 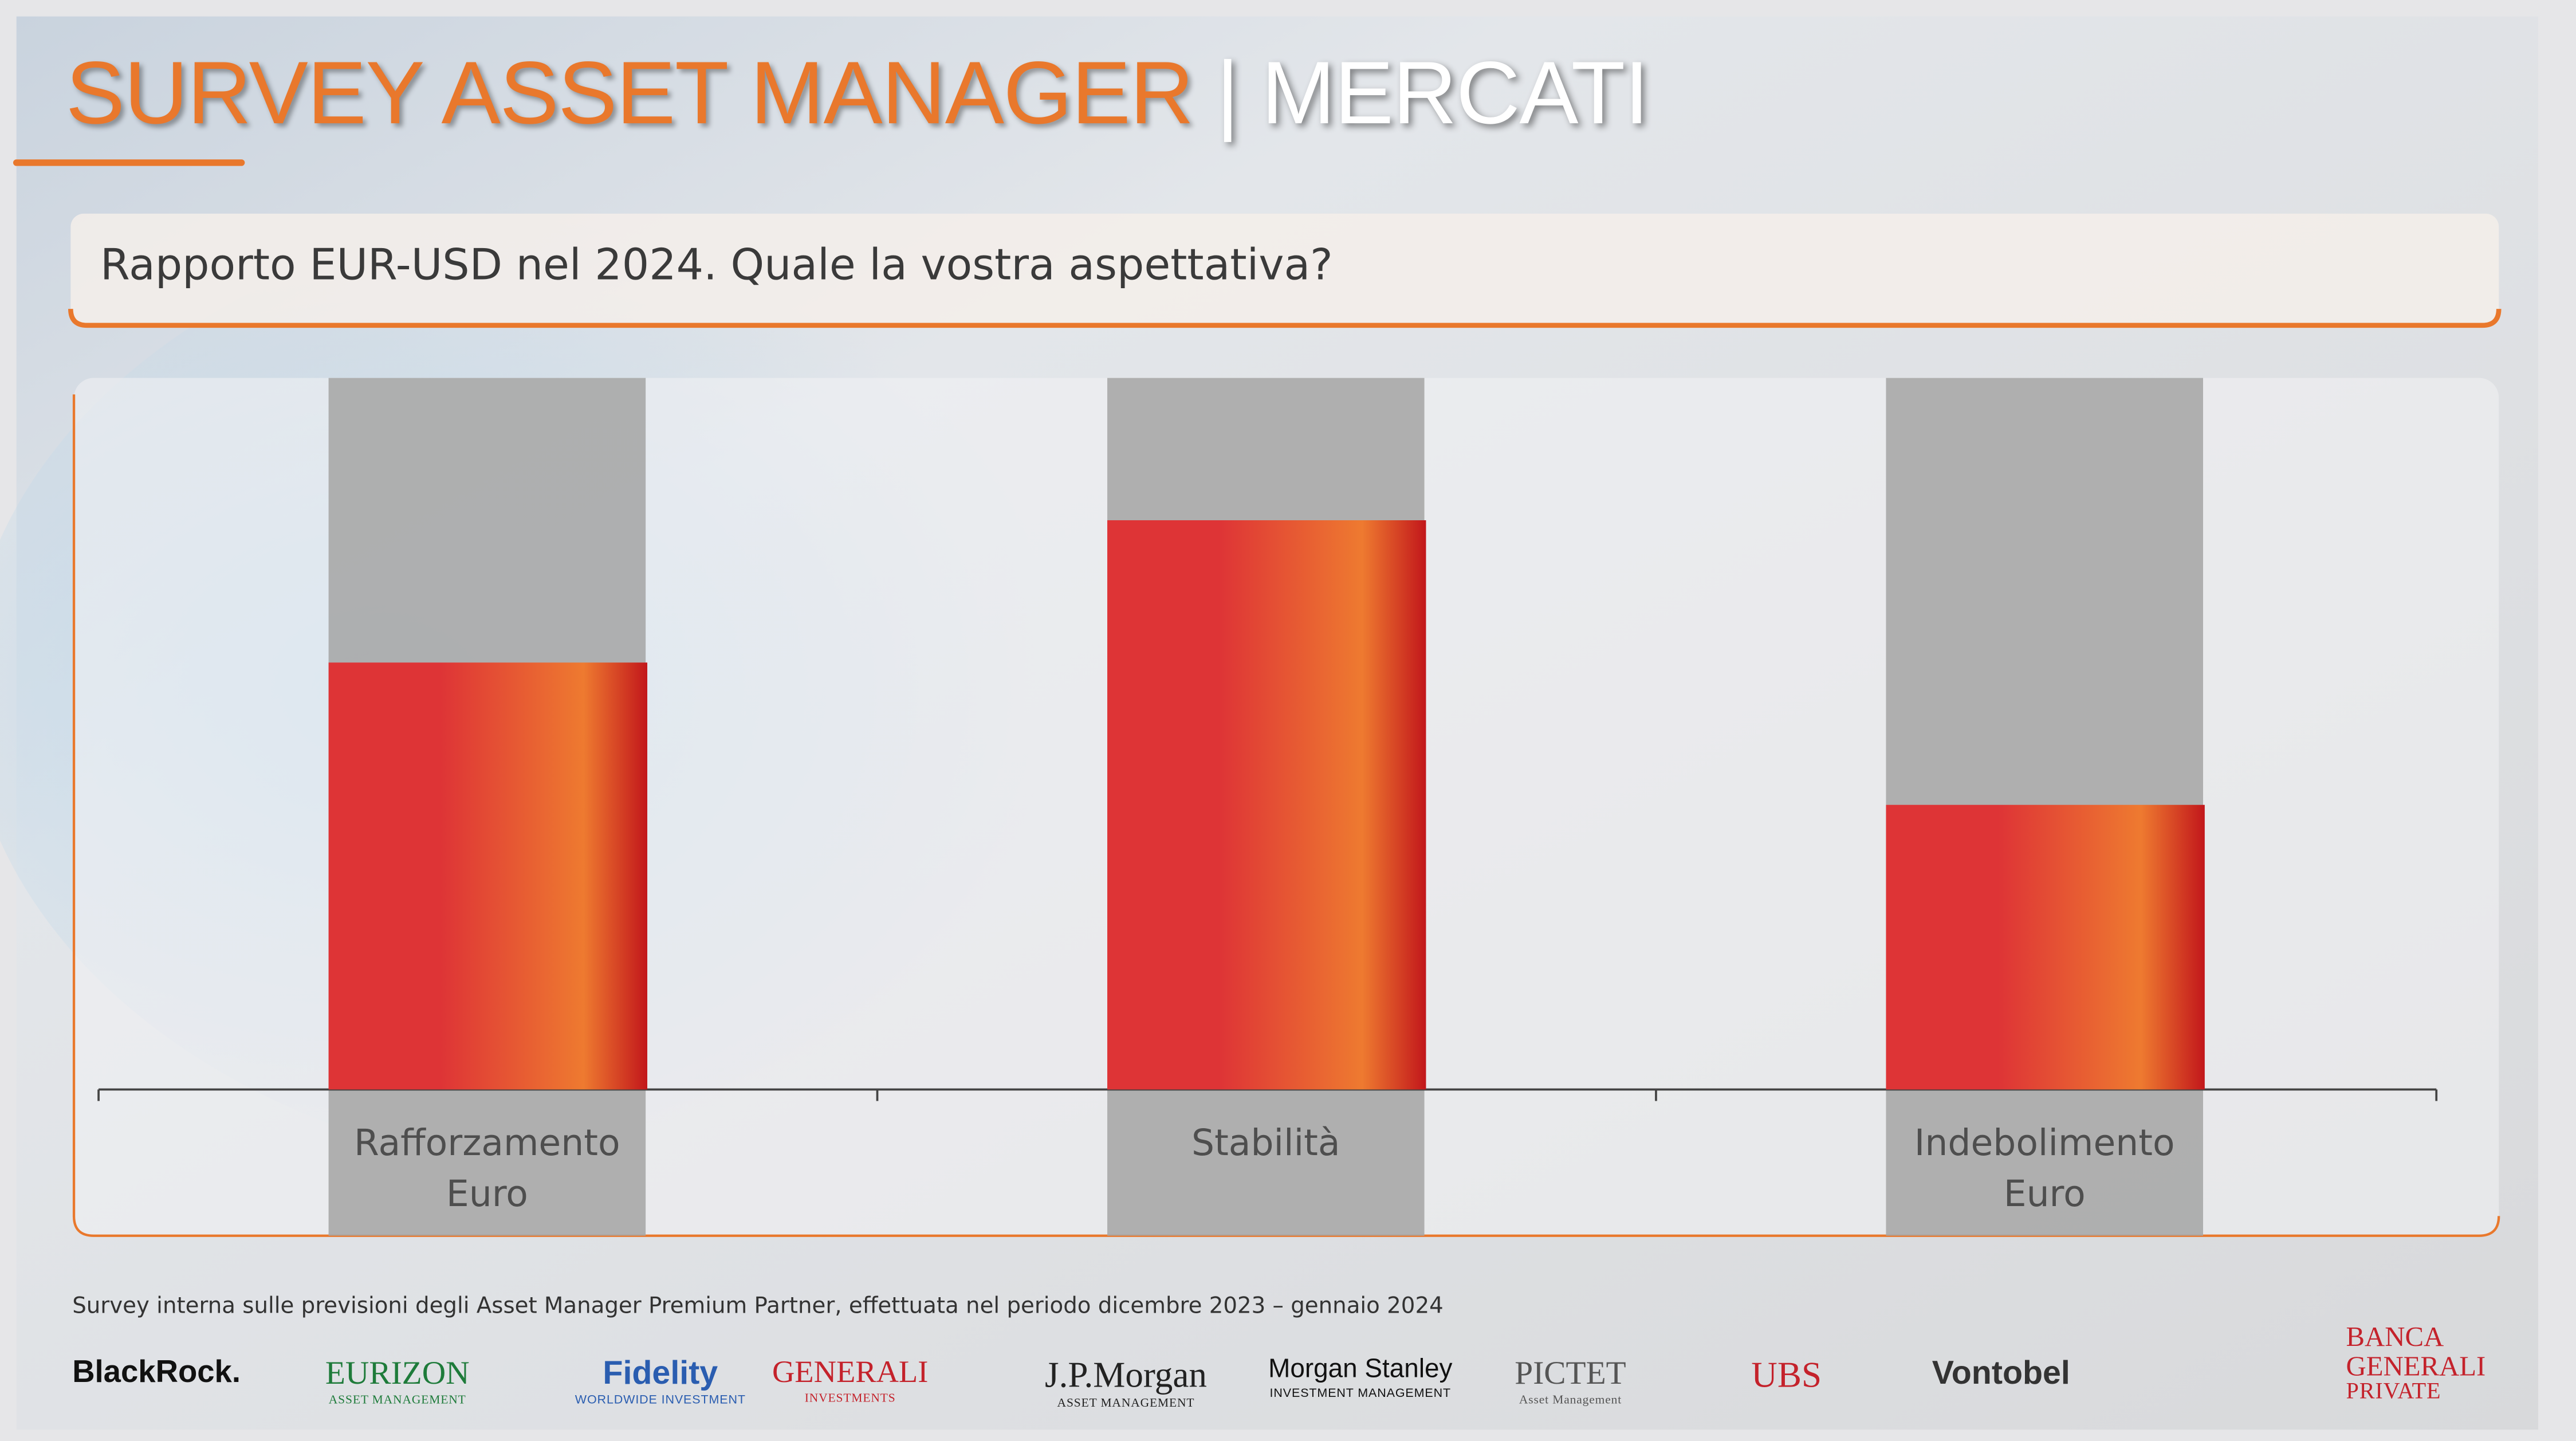 I want to click on logo: J.P.Morgan ASSET MANAGEMENT, so click(x=1126, y=1383).